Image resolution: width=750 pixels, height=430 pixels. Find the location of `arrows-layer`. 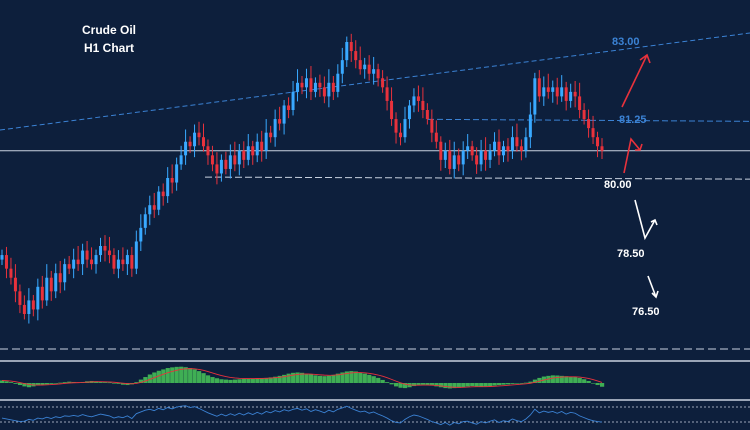

arrows-layer is located at coordinates (640, 176).